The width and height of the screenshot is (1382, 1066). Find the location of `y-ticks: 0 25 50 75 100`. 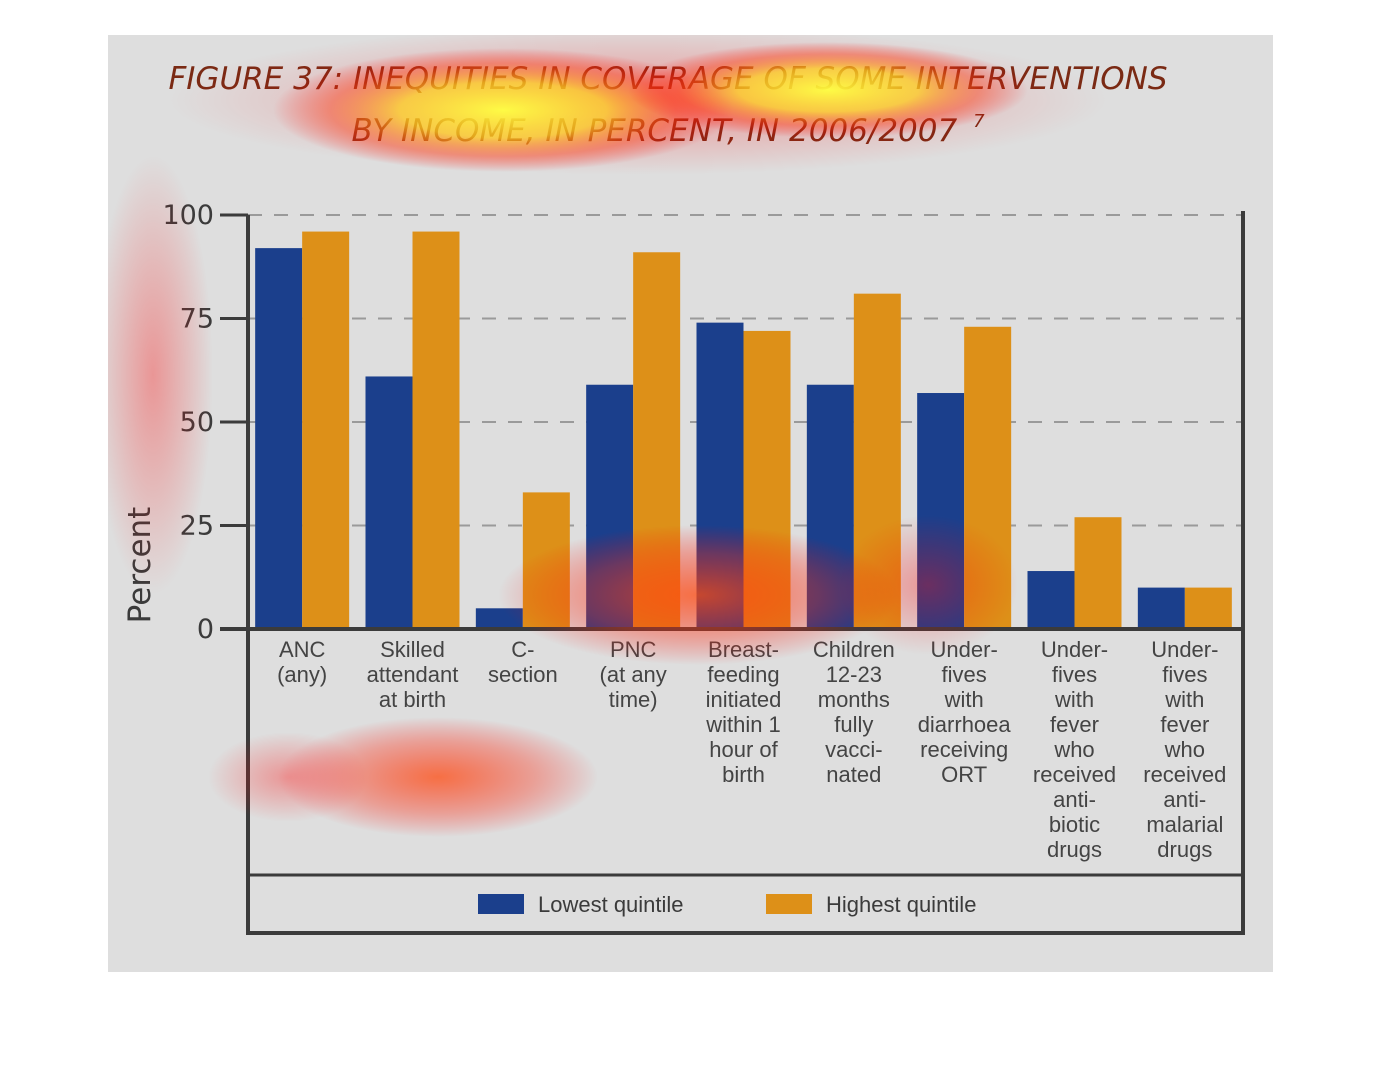

y-ticks: 0 25 50 75 100 is located at coordinates (205, 422).